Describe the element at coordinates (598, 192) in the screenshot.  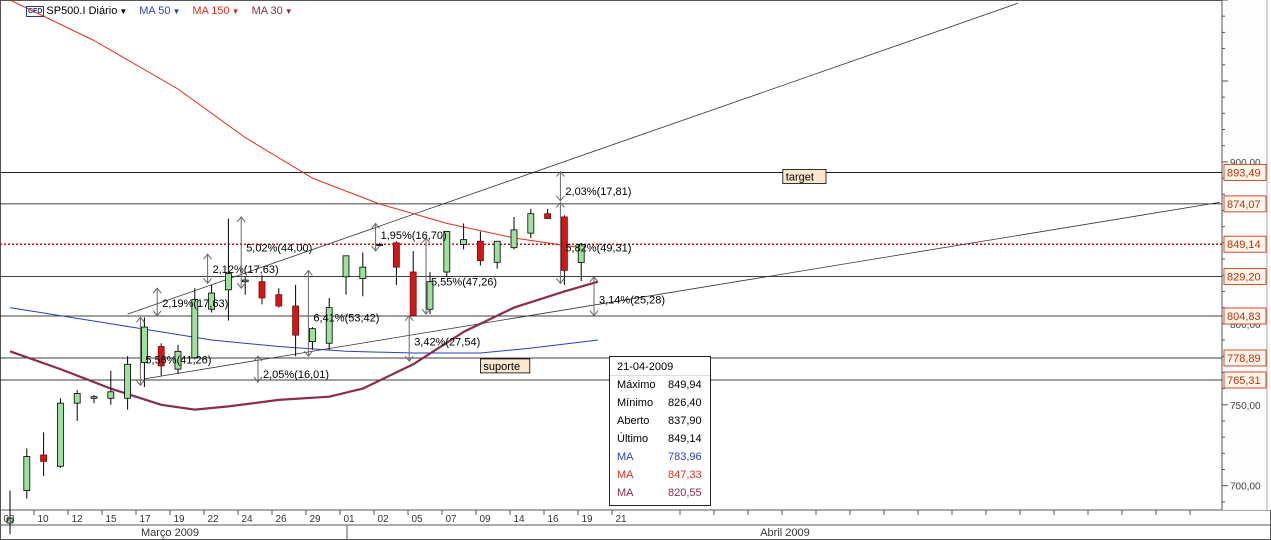
I see `measure-label: 2,03%(17,81)` at that location.